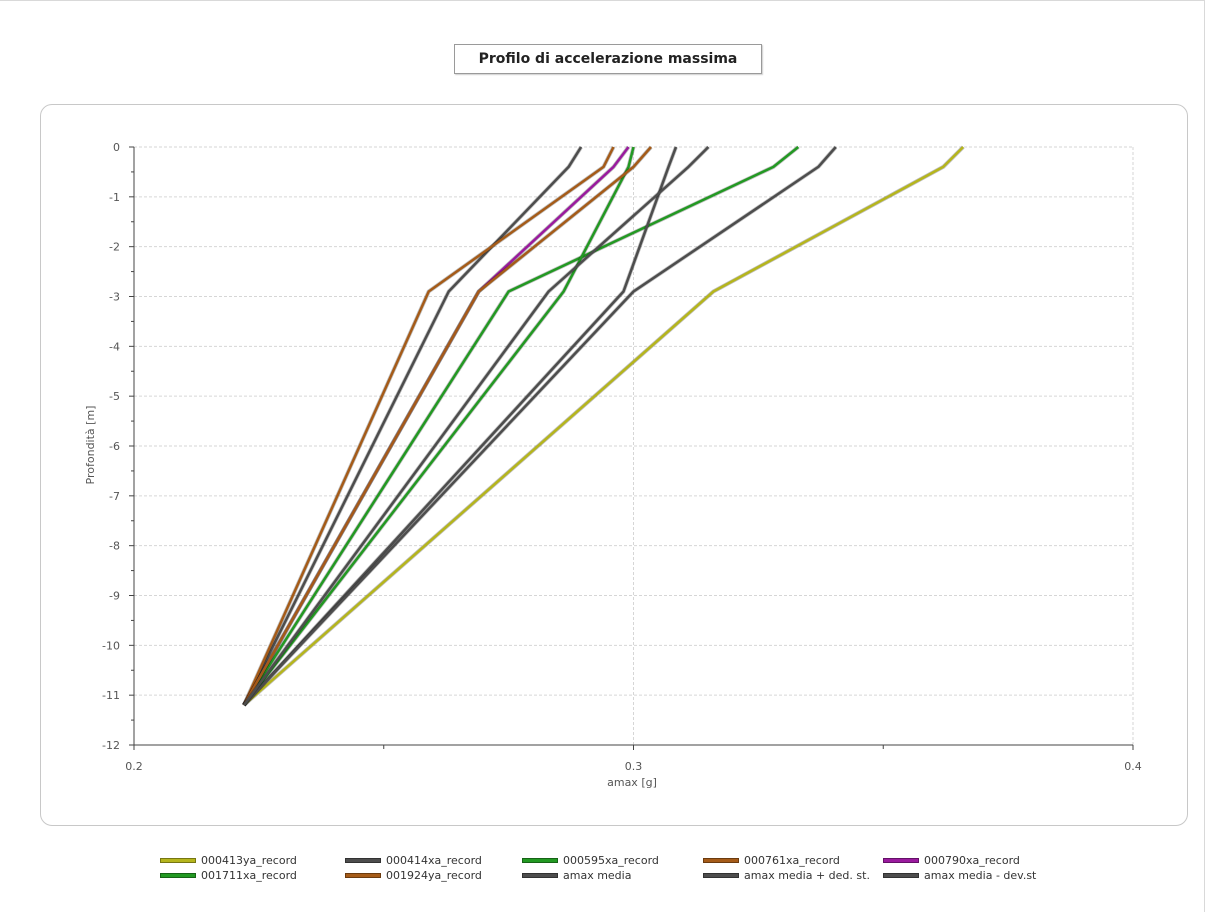  What do you see at coordinates (249, 860) in the screenshot?
I see `legend-label: 000413ya_record` at bounding box center [249, 860].